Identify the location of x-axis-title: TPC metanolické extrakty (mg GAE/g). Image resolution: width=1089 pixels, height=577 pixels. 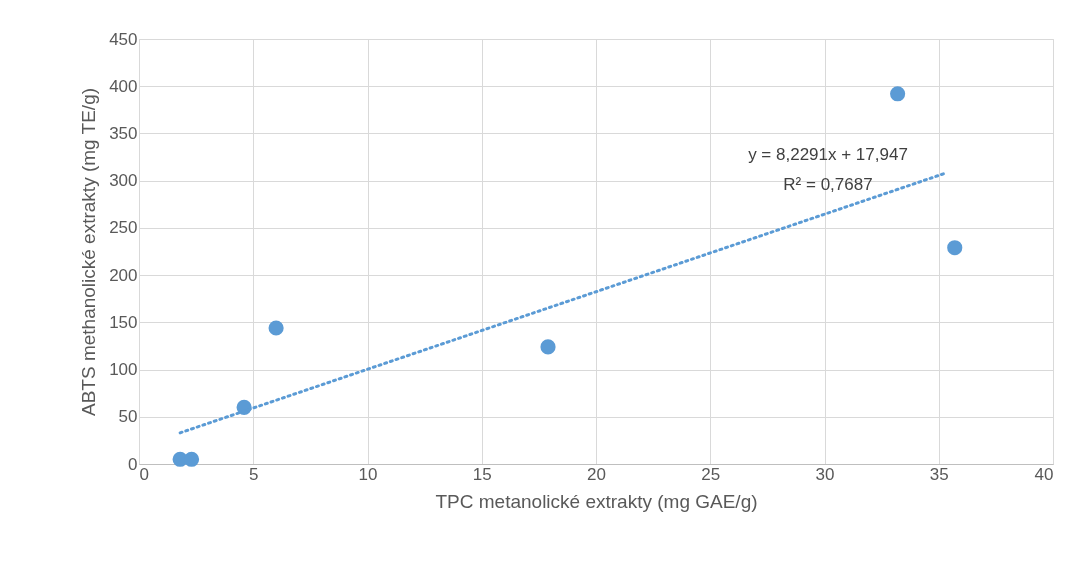
(596, 501).